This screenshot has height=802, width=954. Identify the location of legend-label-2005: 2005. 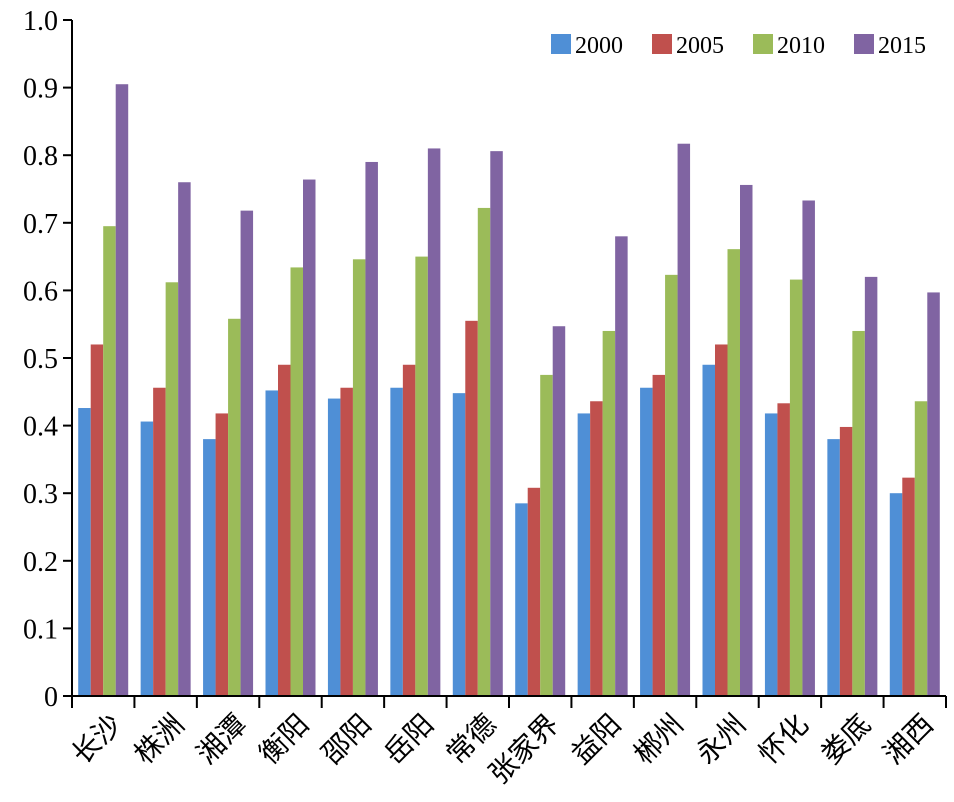
(700, 46).